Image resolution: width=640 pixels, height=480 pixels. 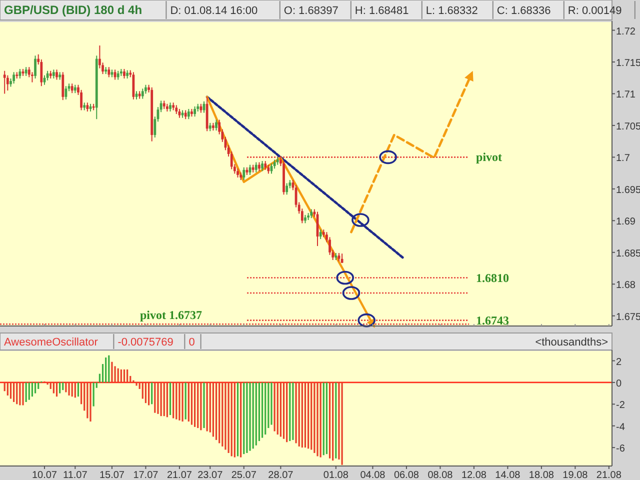 I want to click on text: H: 1.68481, so click(x=381, y=11).